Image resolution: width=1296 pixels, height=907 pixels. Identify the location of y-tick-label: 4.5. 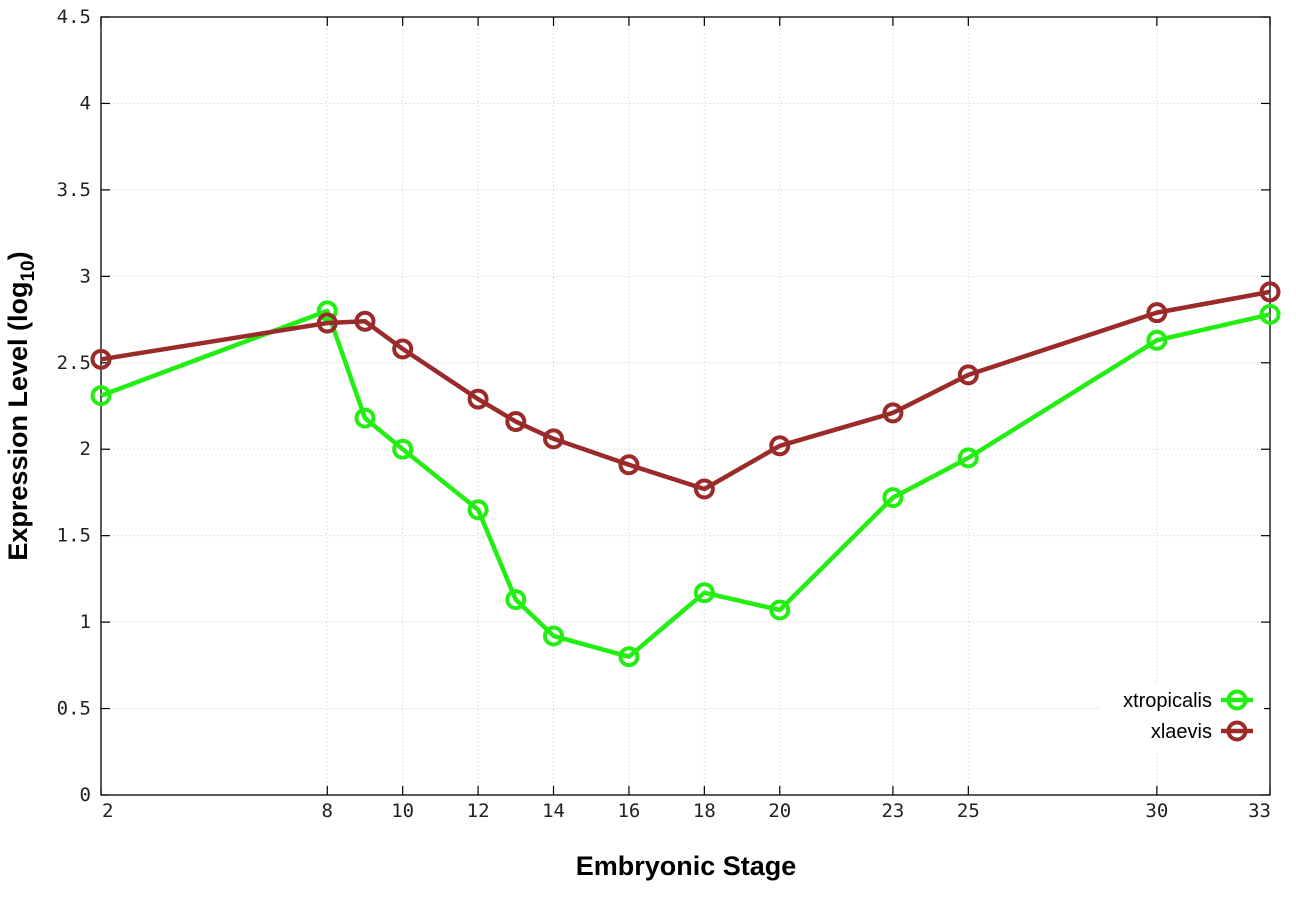
(74, 17).